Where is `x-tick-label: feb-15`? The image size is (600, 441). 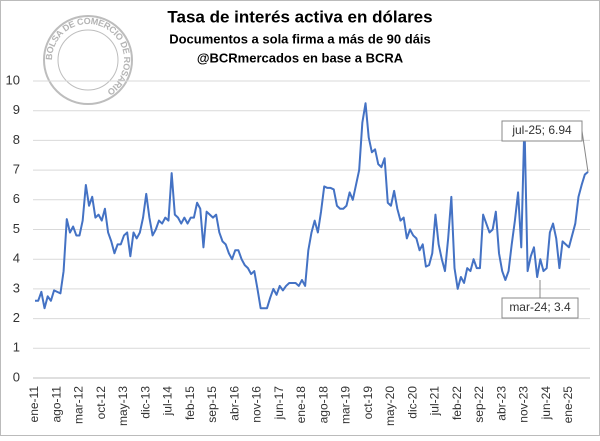
x-tick-label: feb-15 is located at coordinates (190, 403).